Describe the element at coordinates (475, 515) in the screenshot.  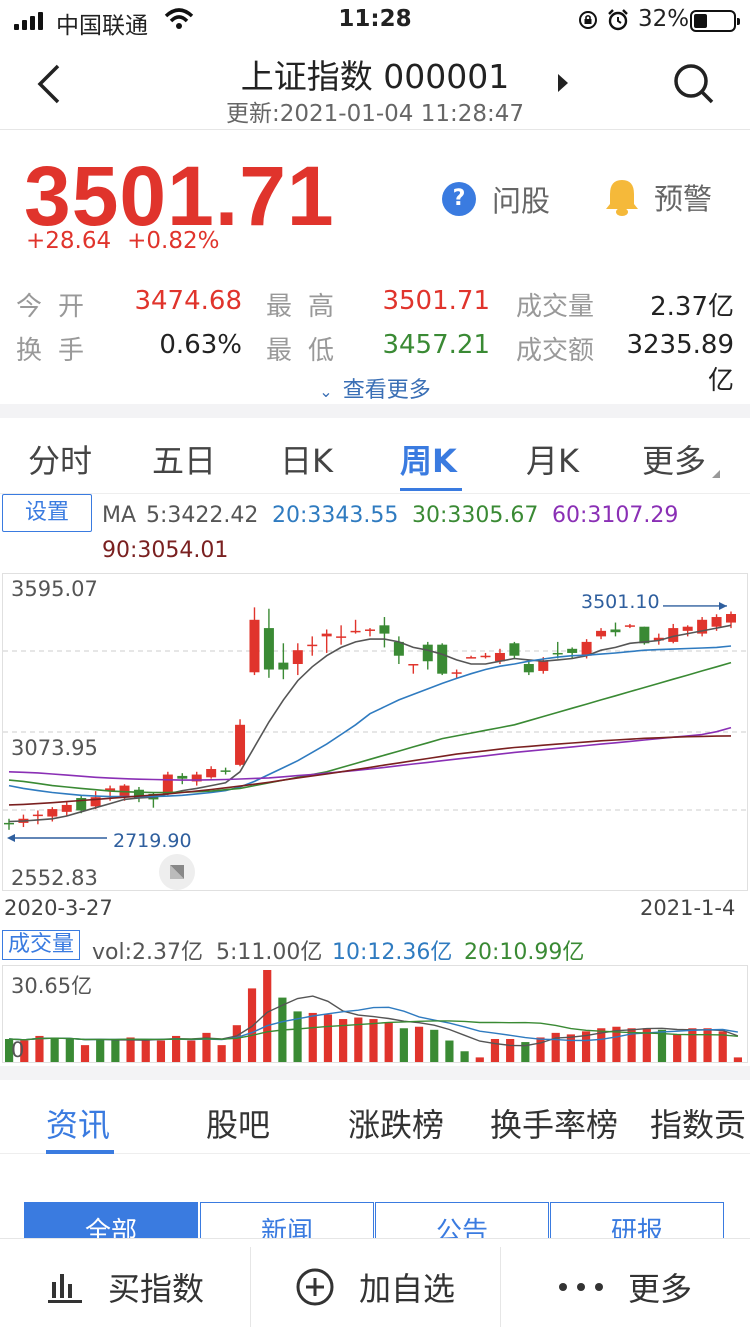
I see `ma30-value: 30:3305.67` at that location.